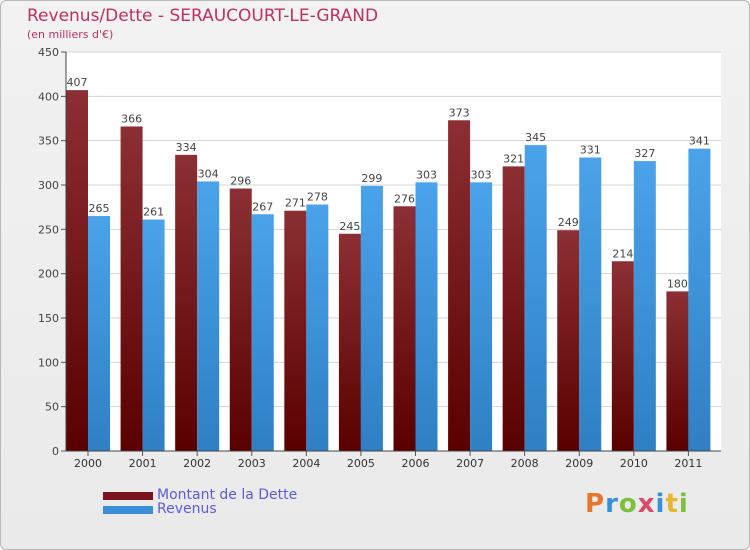 This screenshot has height=550, width=750. What do you see at coordinates (48, 185) in the screenshot?
I see `y-tick-label: 300` at bounding box center [48, 185].